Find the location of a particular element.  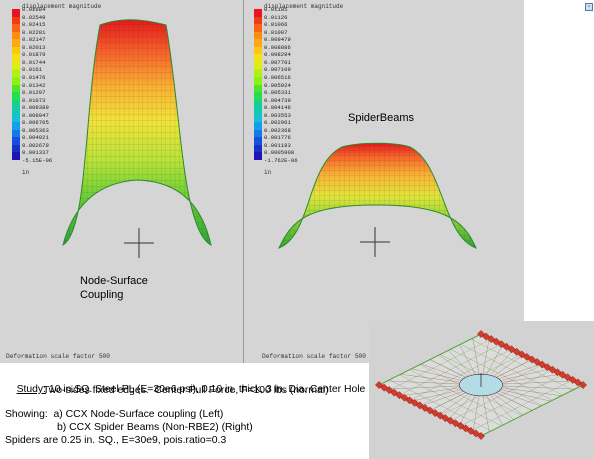

legend-value: 0.01185 is located at coordinates (276, 9).